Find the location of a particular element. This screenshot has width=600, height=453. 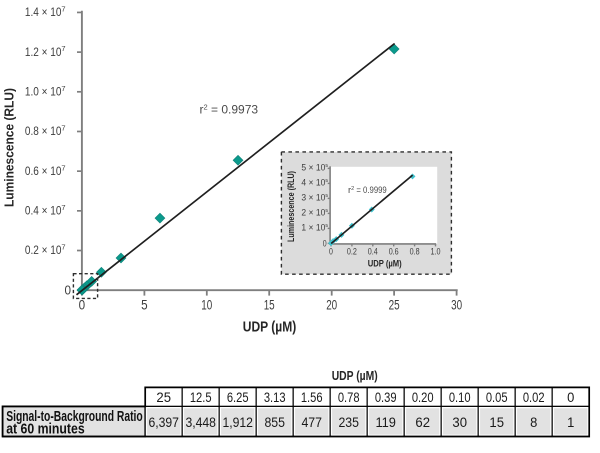

svg-text: r2 = 0.9973 is located at coordinates (229, 110).